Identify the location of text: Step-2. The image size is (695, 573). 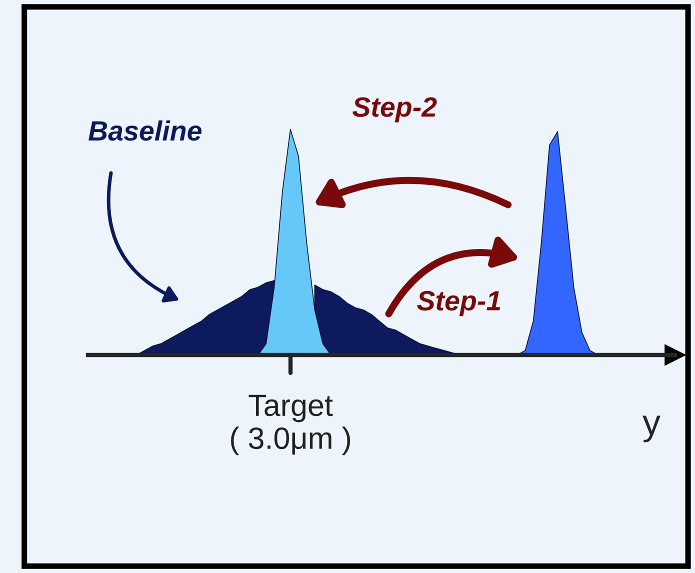
(394, 109).